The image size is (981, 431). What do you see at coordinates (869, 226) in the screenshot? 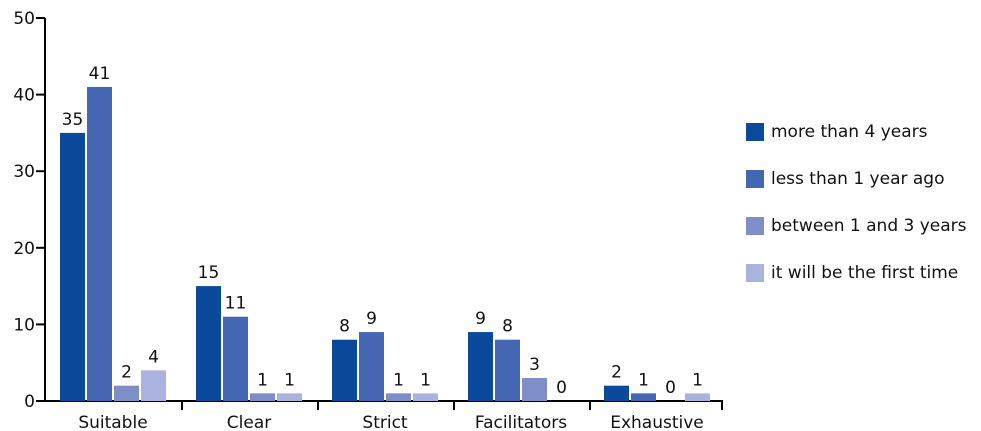
I see `legend-label: between 1 and 3 years` at bounding box center [869, 226].